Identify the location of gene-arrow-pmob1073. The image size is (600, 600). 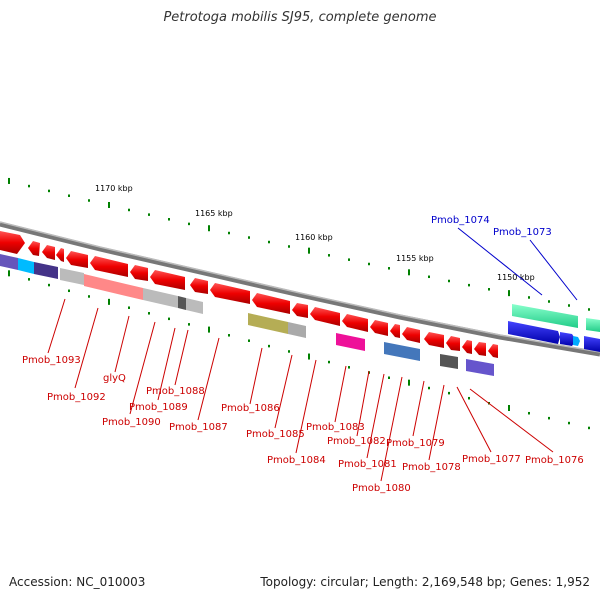
(534, 332).